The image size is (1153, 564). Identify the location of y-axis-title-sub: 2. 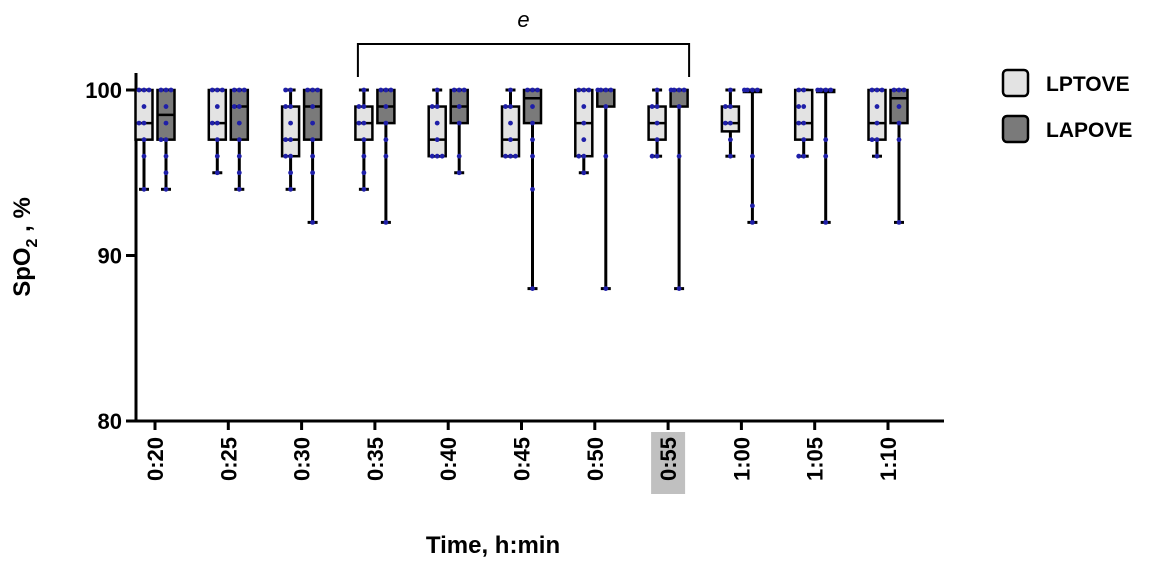
(32, 242).